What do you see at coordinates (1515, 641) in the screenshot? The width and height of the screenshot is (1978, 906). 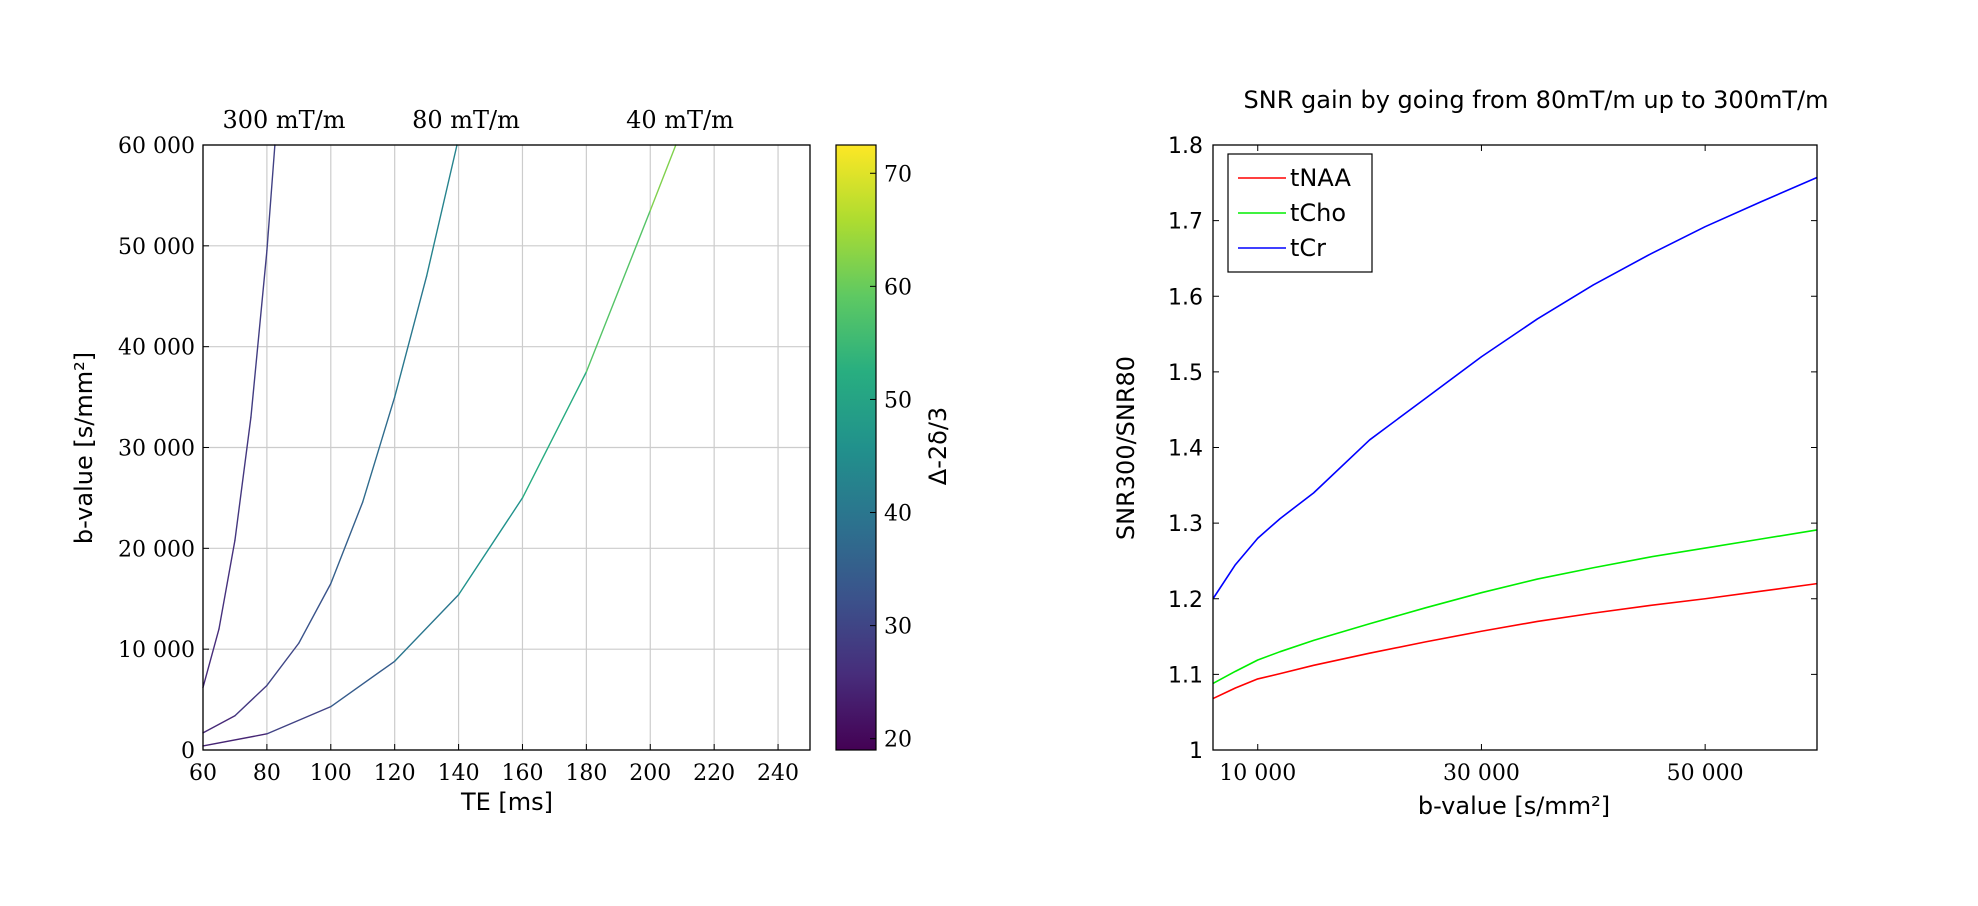 I see `series-line-tnaa` at bounding box center [1515, 641].